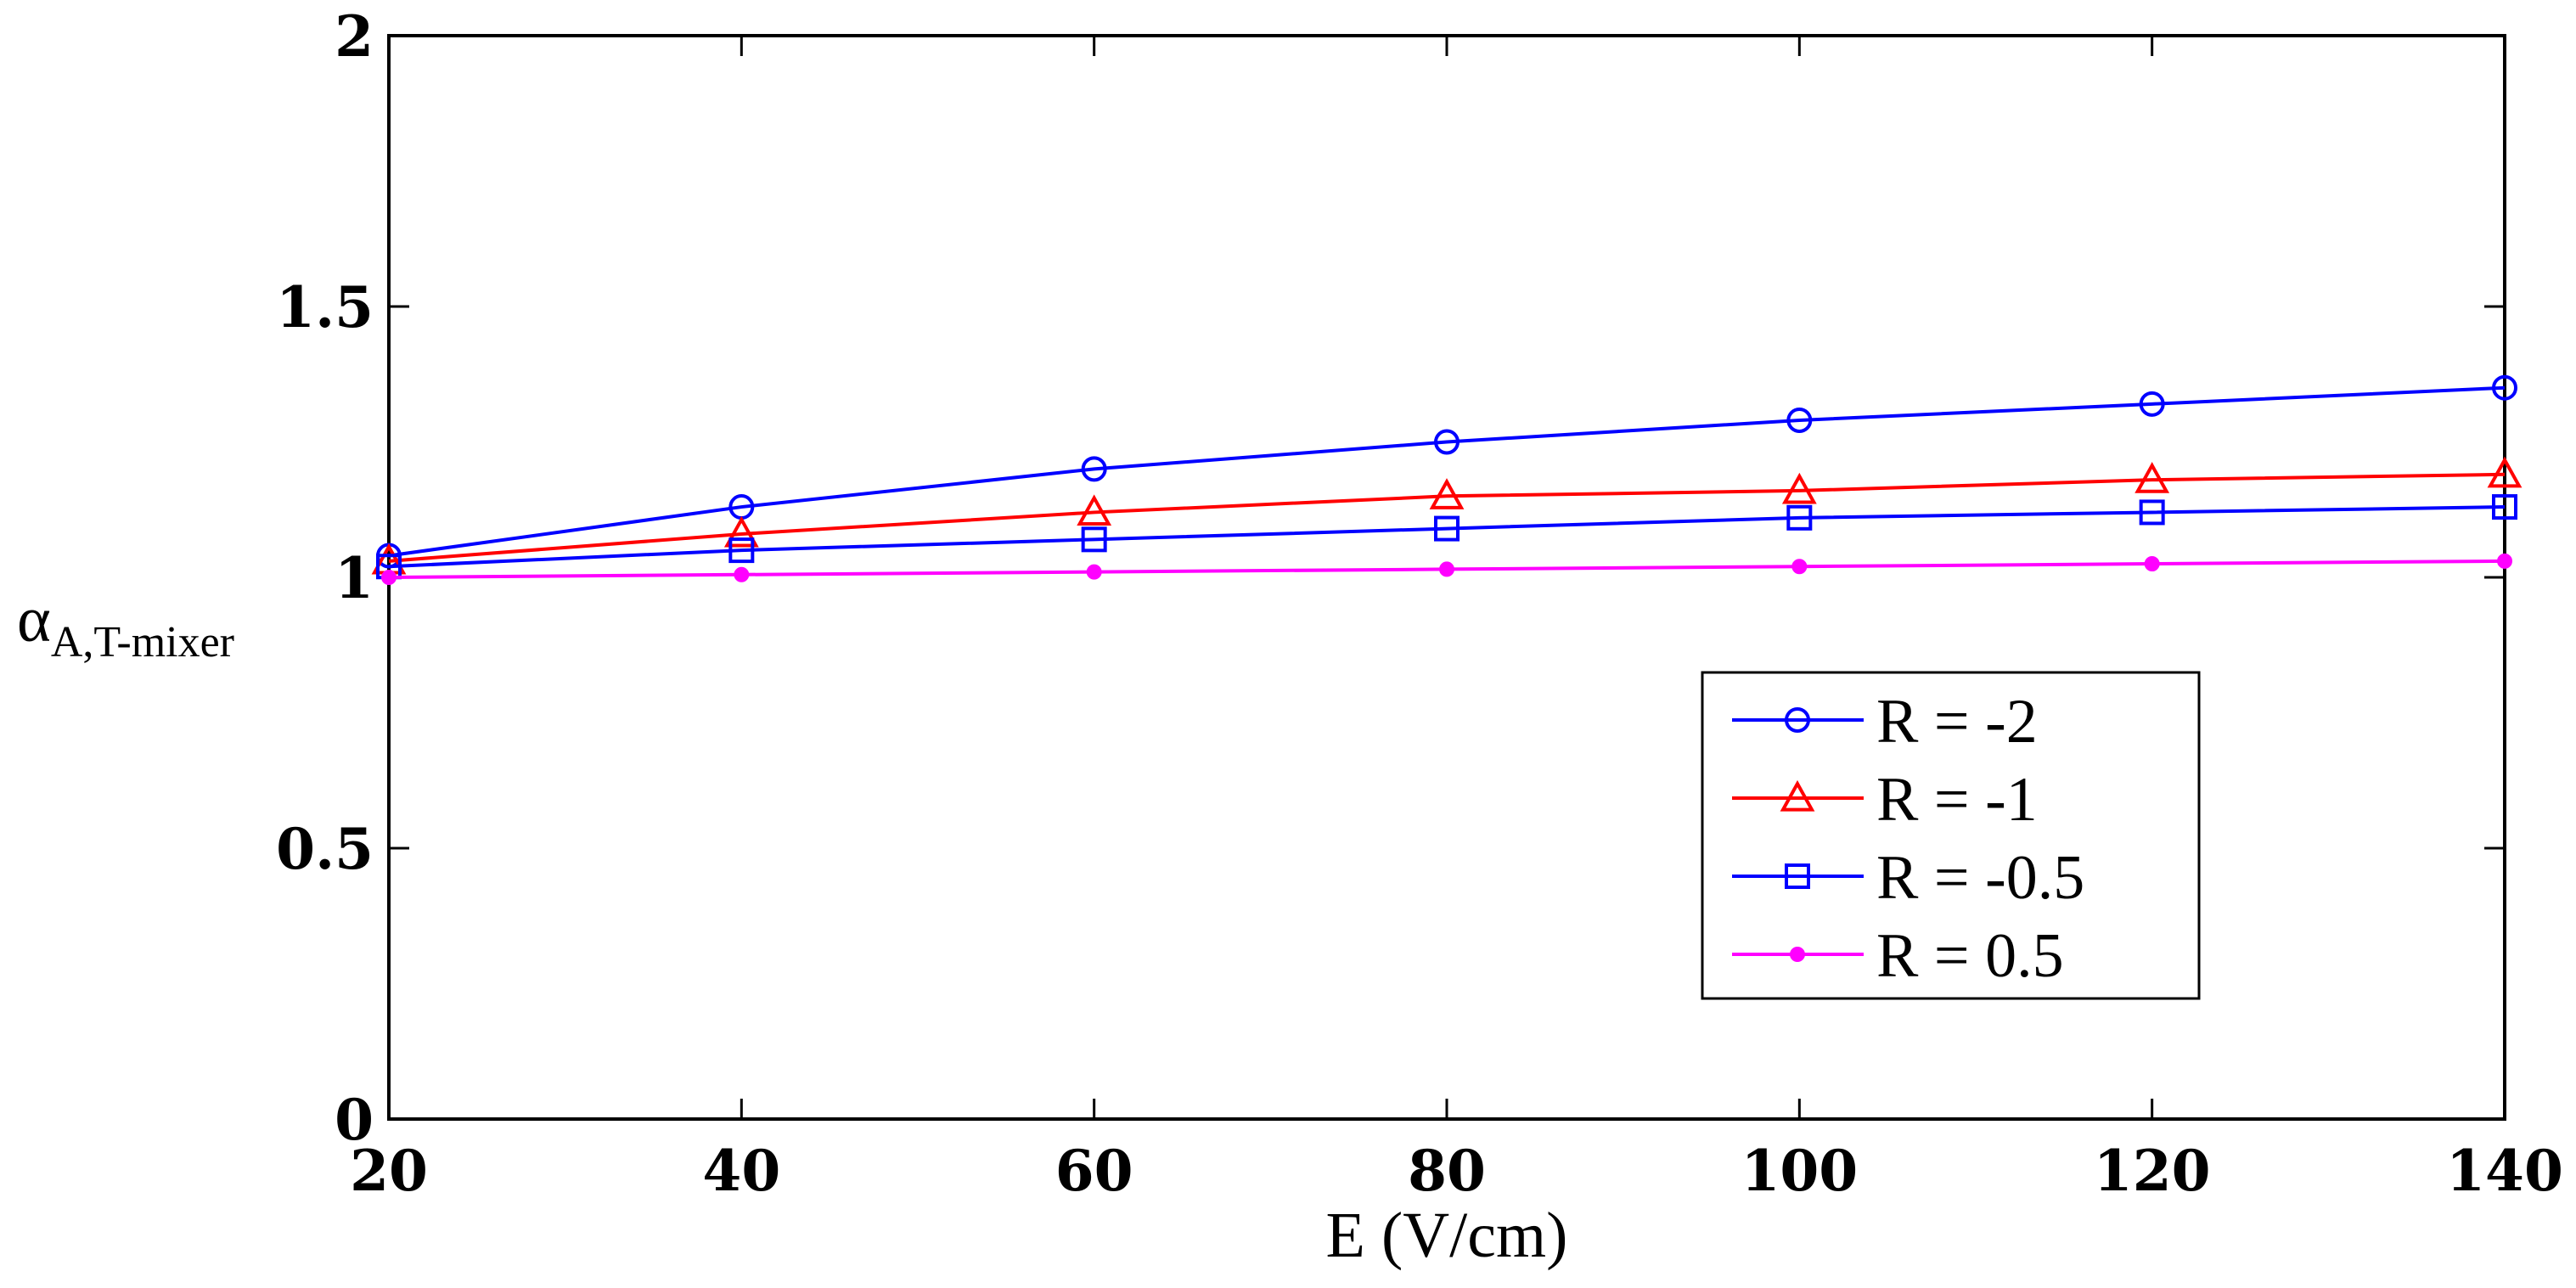 The height and width of the screenshot is (1288, 2576). What do you see at coordinates (2152, 1171) in the screenshot?
I see `x-tick-label: 120` at bounding box center [2152, 1171].